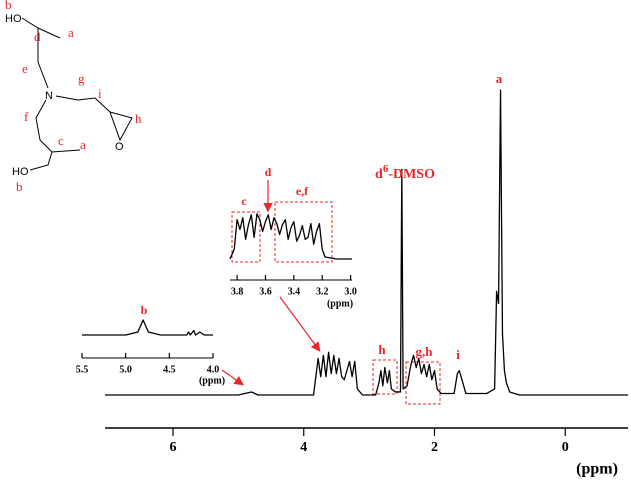  I want to click on peak-label: b, so click(144, 310).